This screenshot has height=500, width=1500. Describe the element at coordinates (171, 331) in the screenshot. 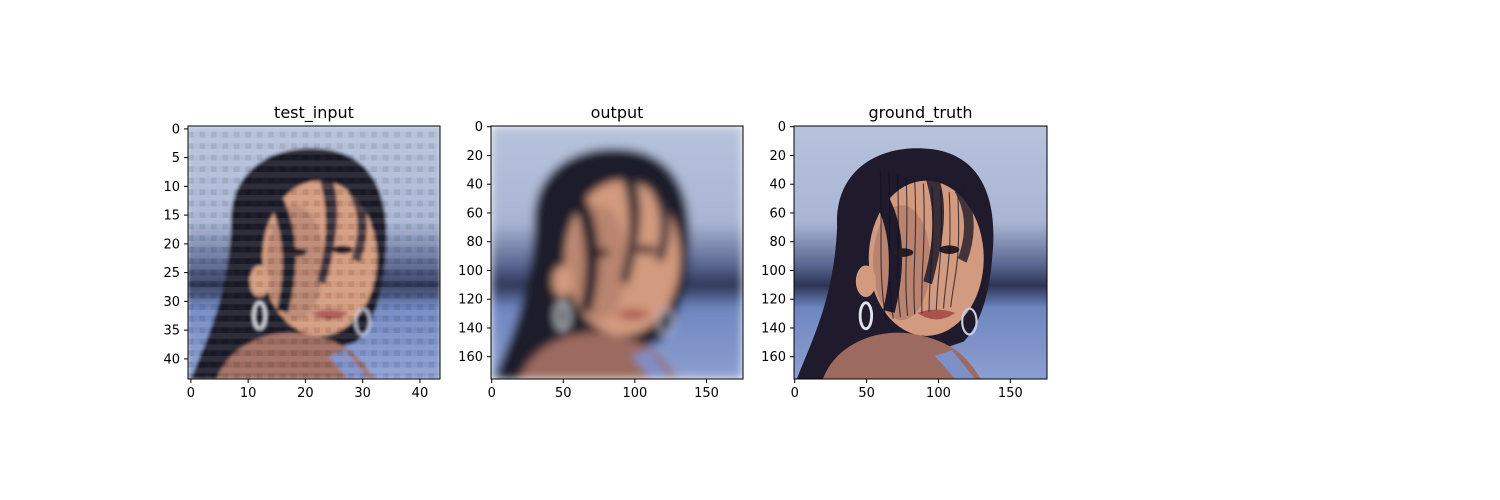

I see `y-tick-label: 35` at that location.